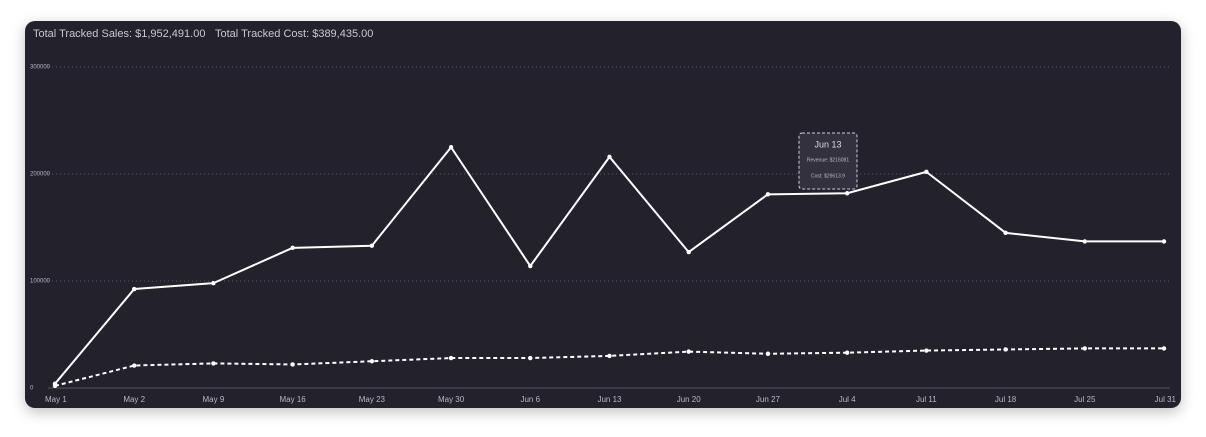  Describe the element at coordinates (689, 399) in the screenshot. I see `x-tick-label: Jun 20` at that location.